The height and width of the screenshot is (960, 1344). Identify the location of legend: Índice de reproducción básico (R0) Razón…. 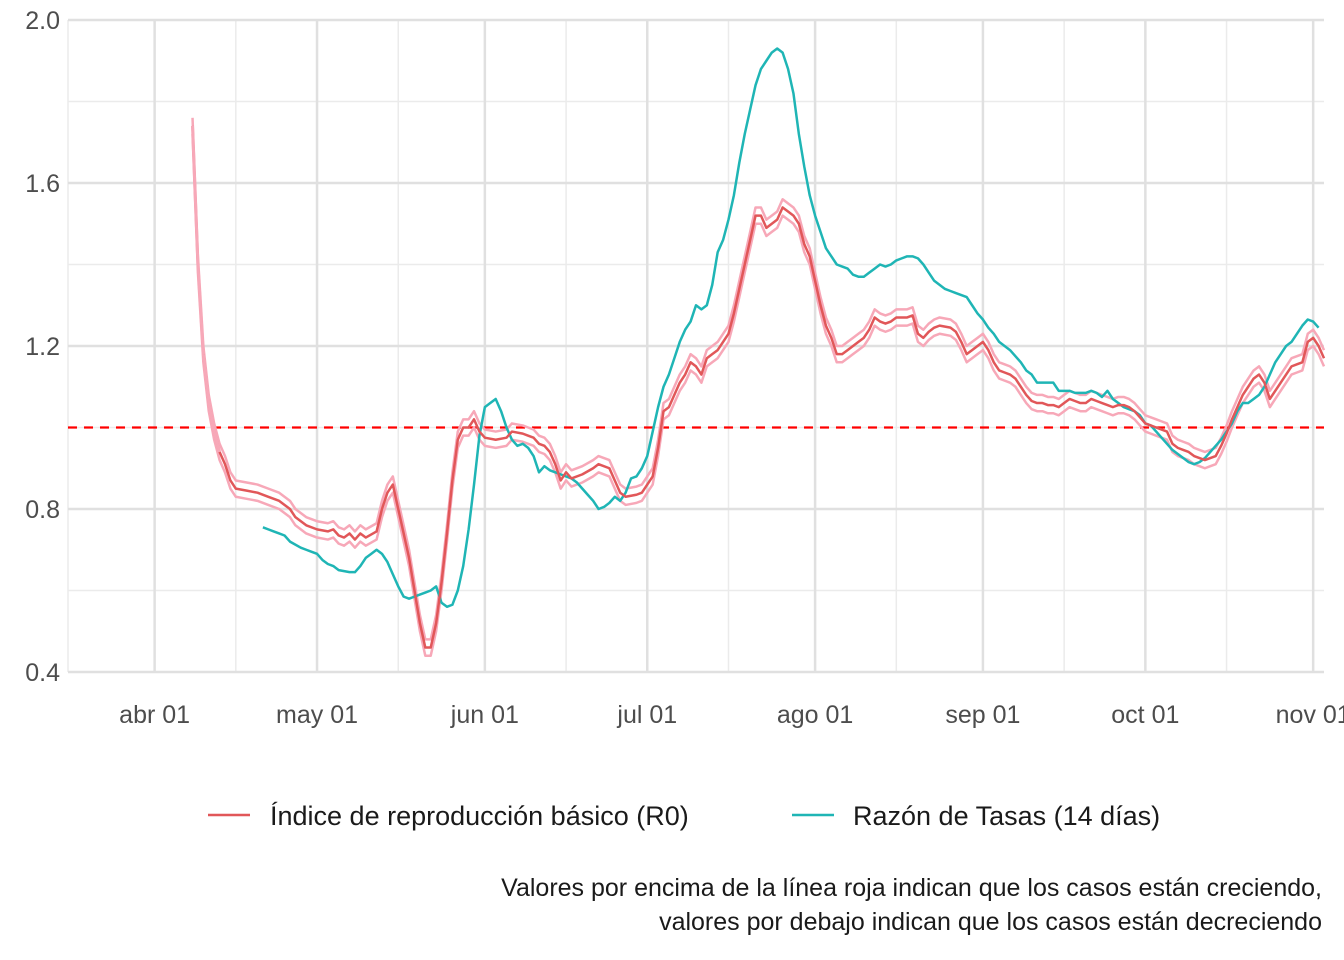
(684, 816).